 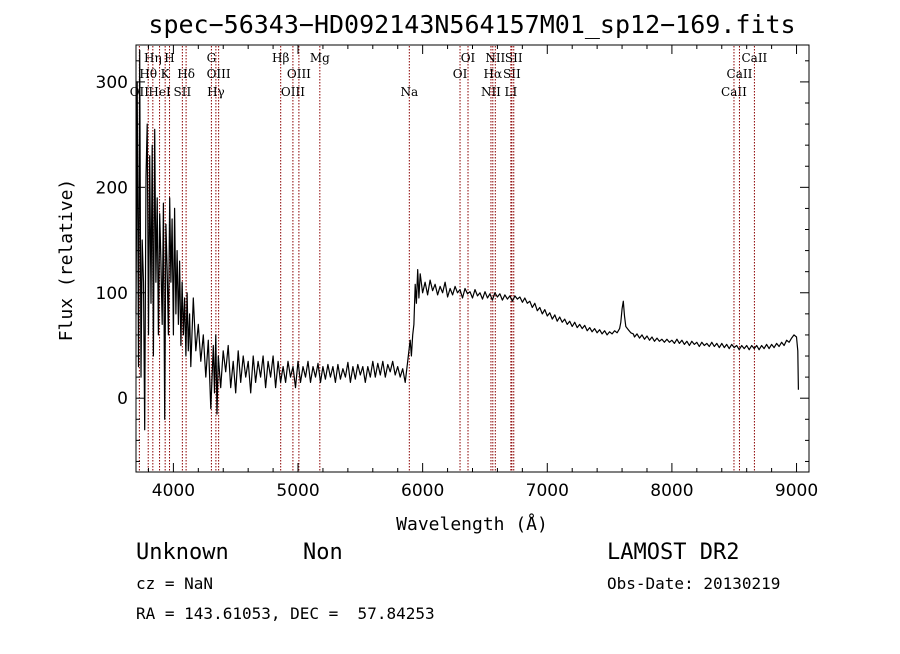 I want to click on marker-label-17: OI, so click(x=468, y=58).